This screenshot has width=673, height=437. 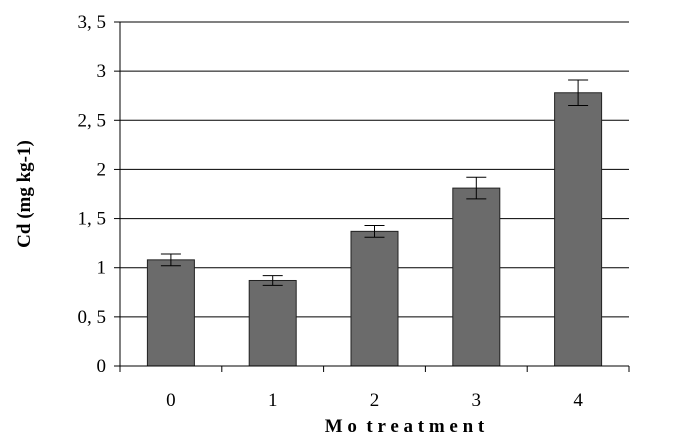 I want to click on x-tick-label: 1, so click(x=273, y=400).